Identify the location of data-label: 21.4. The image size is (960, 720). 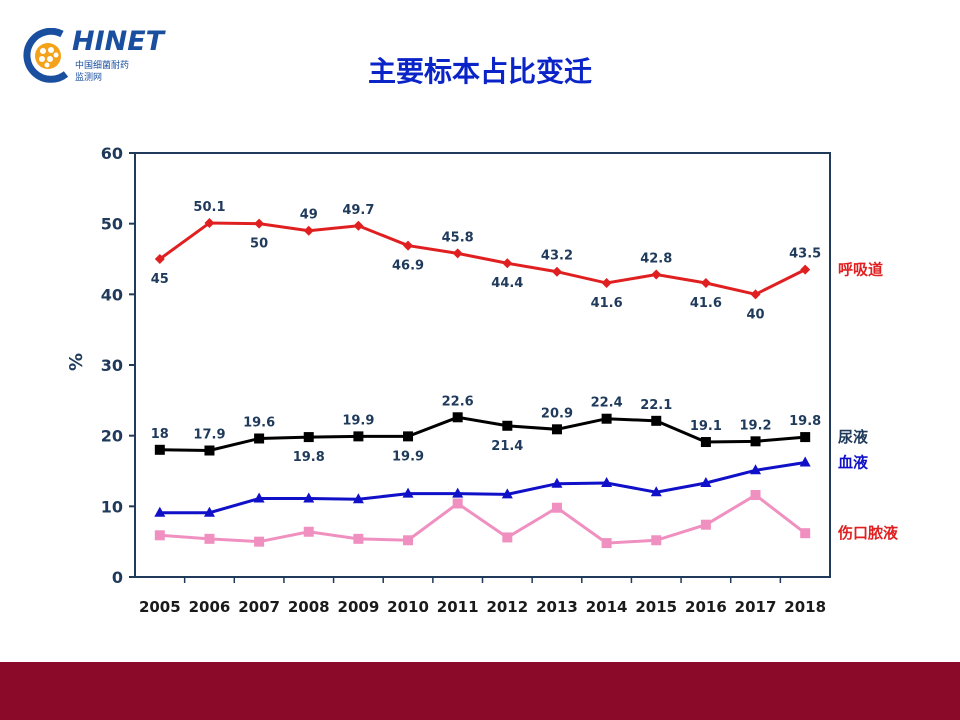
(507, 446).